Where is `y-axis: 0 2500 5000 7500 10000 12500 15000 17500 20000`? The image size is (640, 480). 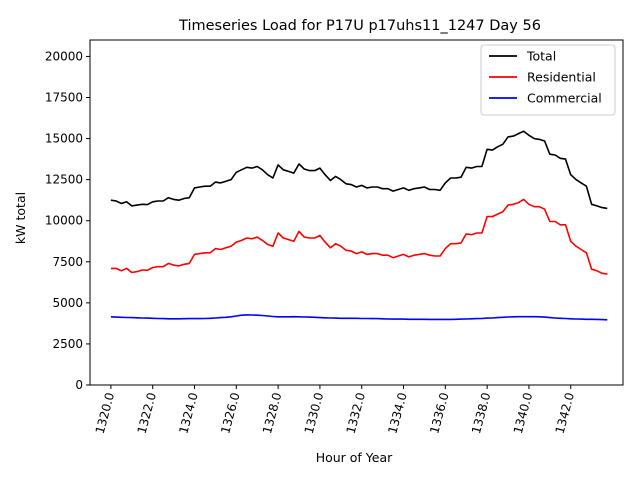 y-axis: 0 2500 5000 7500 10000 12500 15000 17500 20000 is located at coordinates (67, 220).